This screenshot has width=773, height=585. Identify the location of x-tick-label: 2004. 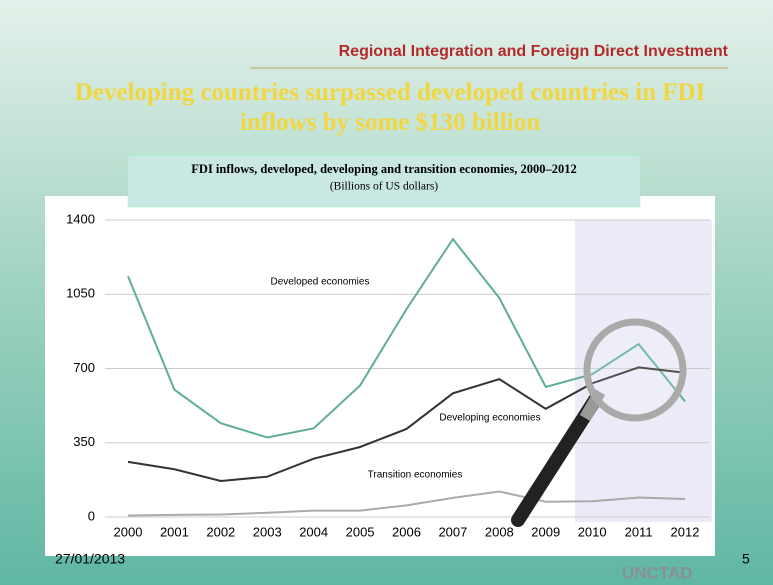
(313, 531).